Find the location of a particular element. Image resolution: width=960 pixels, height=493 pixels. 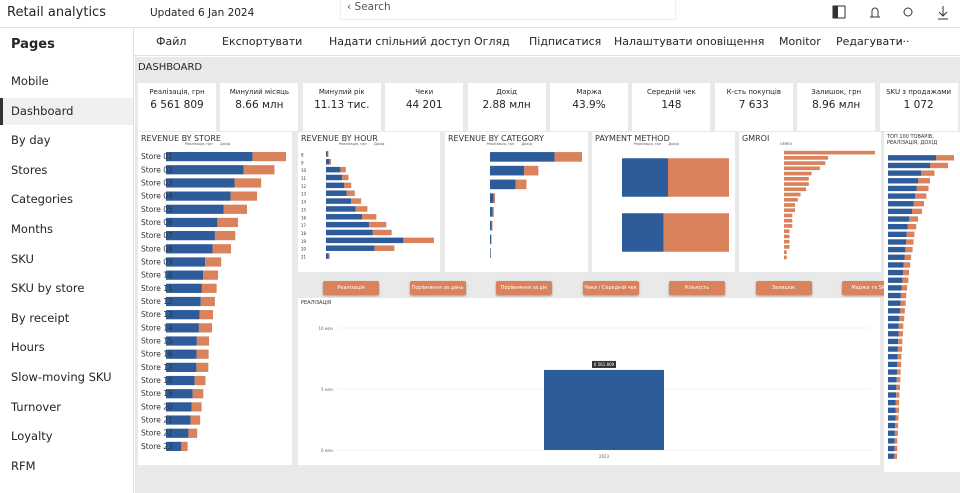

page-link: By day is located at coordinates (31, 140).